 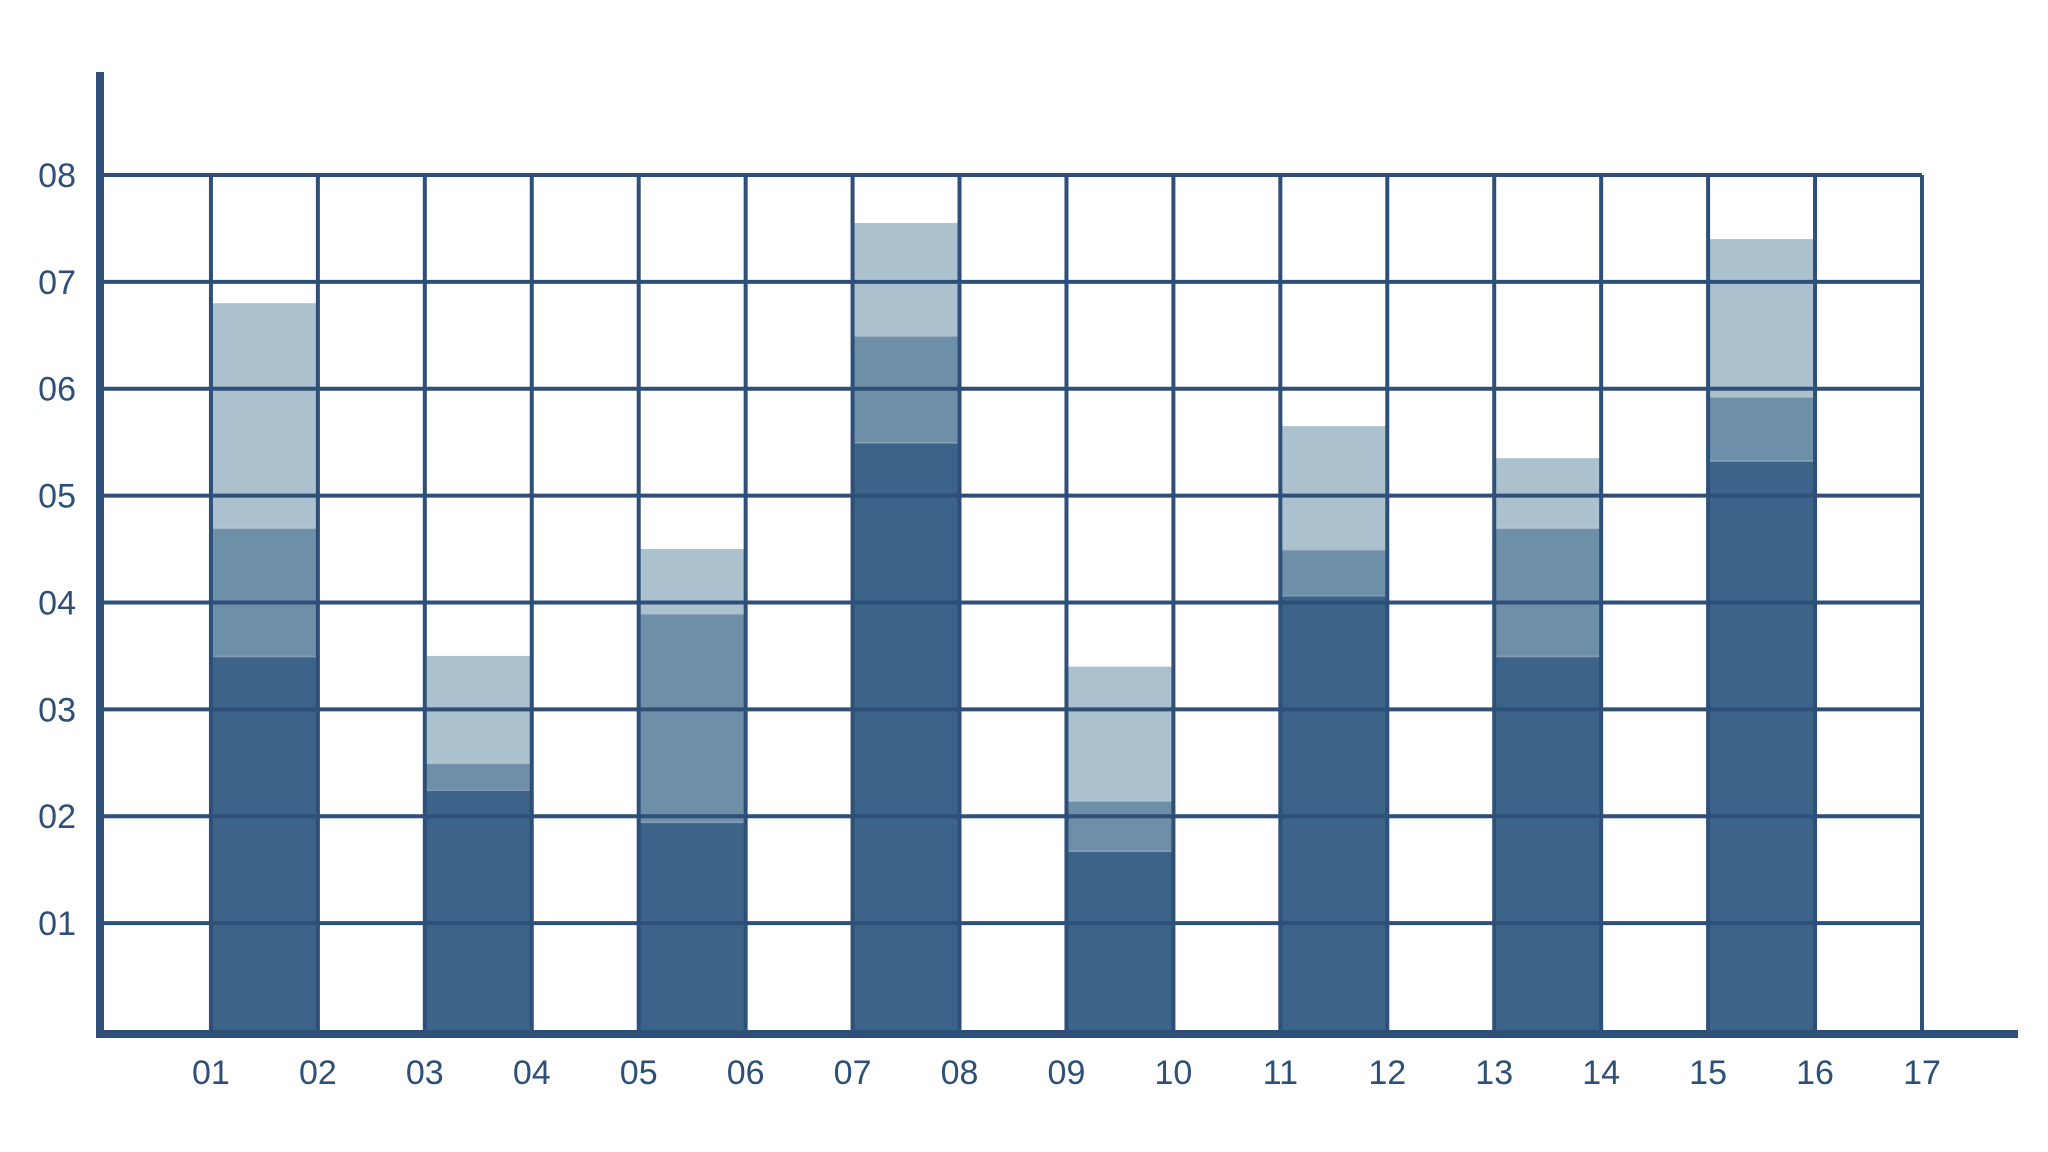 I want to click on x-tick-label: 15, so click(x=1708, y=1073).